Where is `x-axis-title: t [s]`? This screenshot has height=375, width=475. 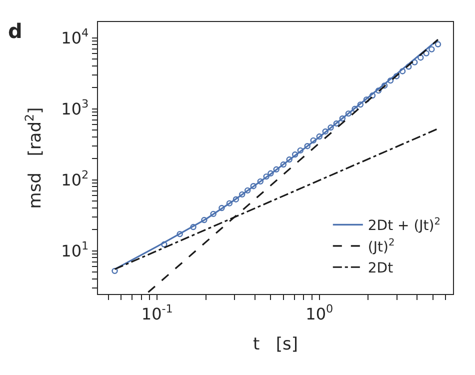 x-axis-title: t [s] is located at coordinates (275, 344).